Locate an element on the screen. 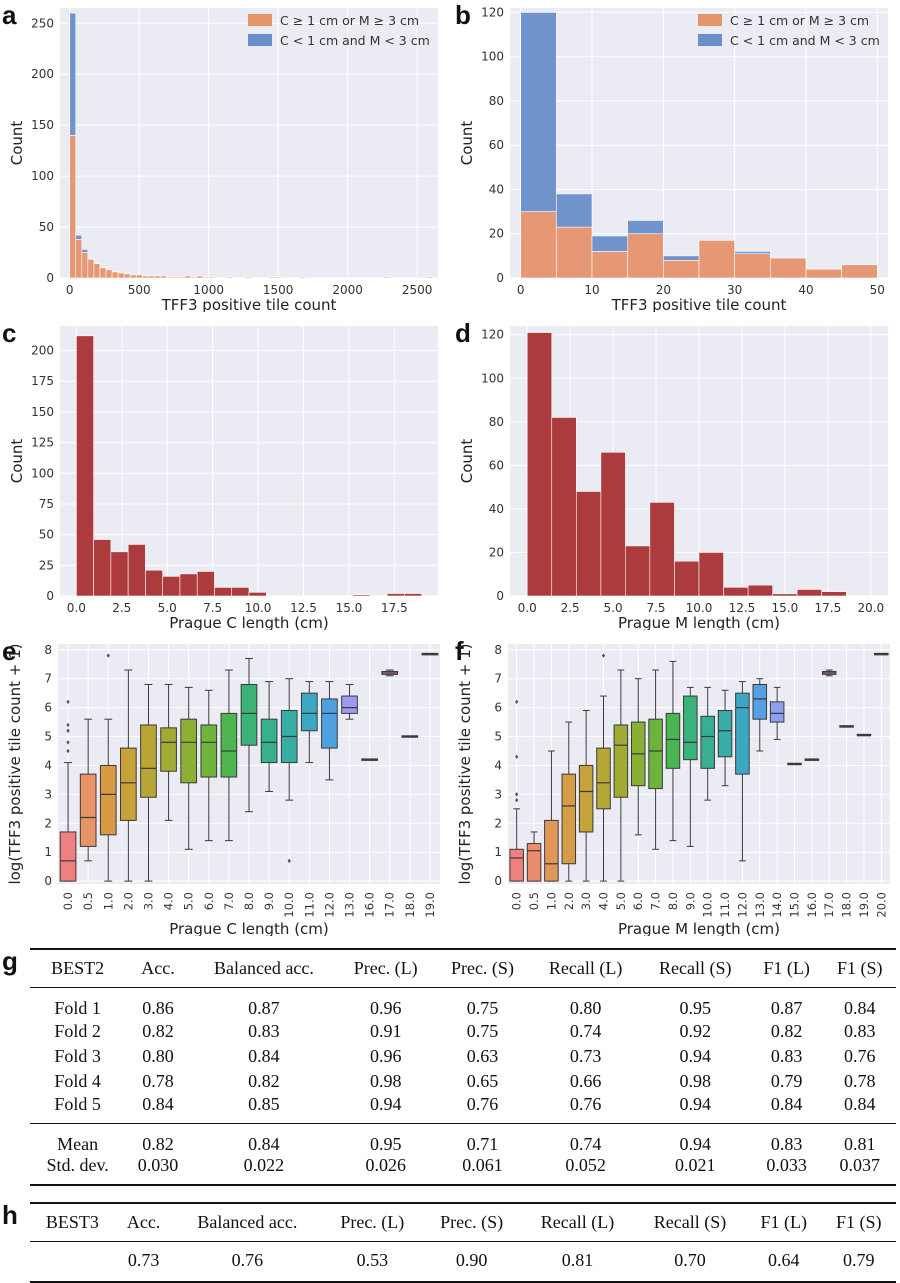 This screenshot has width=900, height=1283. table-cell: 0.87 is located at coordinates (264, 1007).